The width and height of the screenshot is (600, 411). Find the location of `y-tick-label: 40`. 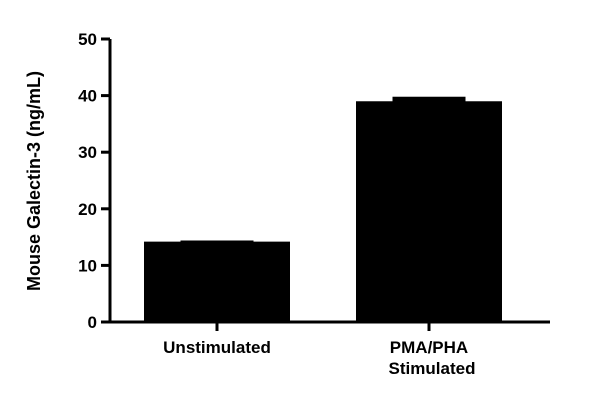

y-tick-label: 40 is located at coordinates (87, 96).